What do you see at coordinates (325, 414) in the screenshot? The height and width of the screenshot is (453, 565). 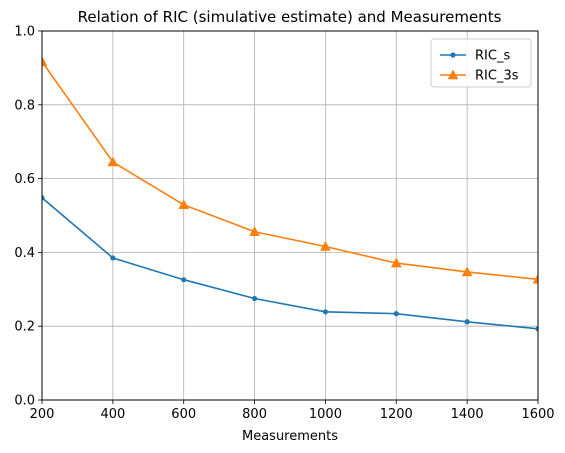 I see `x-tick-label: 1000` at bounding box center [325, 414].